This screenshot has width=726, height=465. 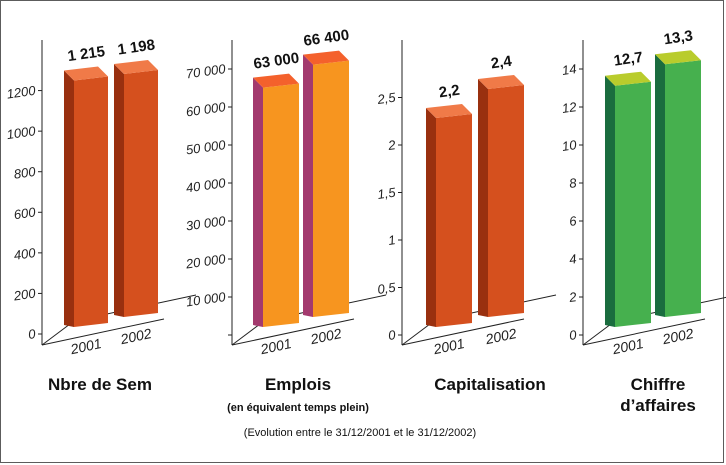 I want to click on category-label-0-0: 2001, so click(x=85, y=346).